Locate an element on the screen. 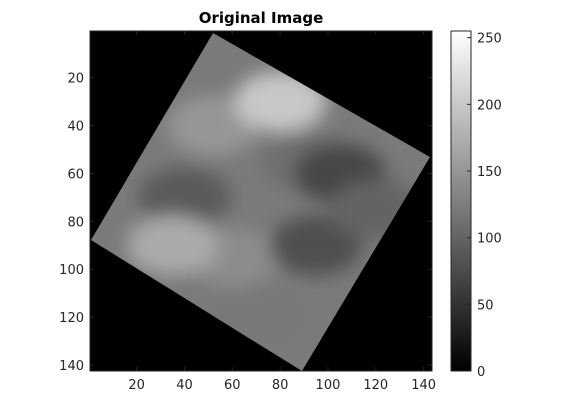 The image size is (570, 418). y-tick-label: 60 is located at coordinates (75, 174).